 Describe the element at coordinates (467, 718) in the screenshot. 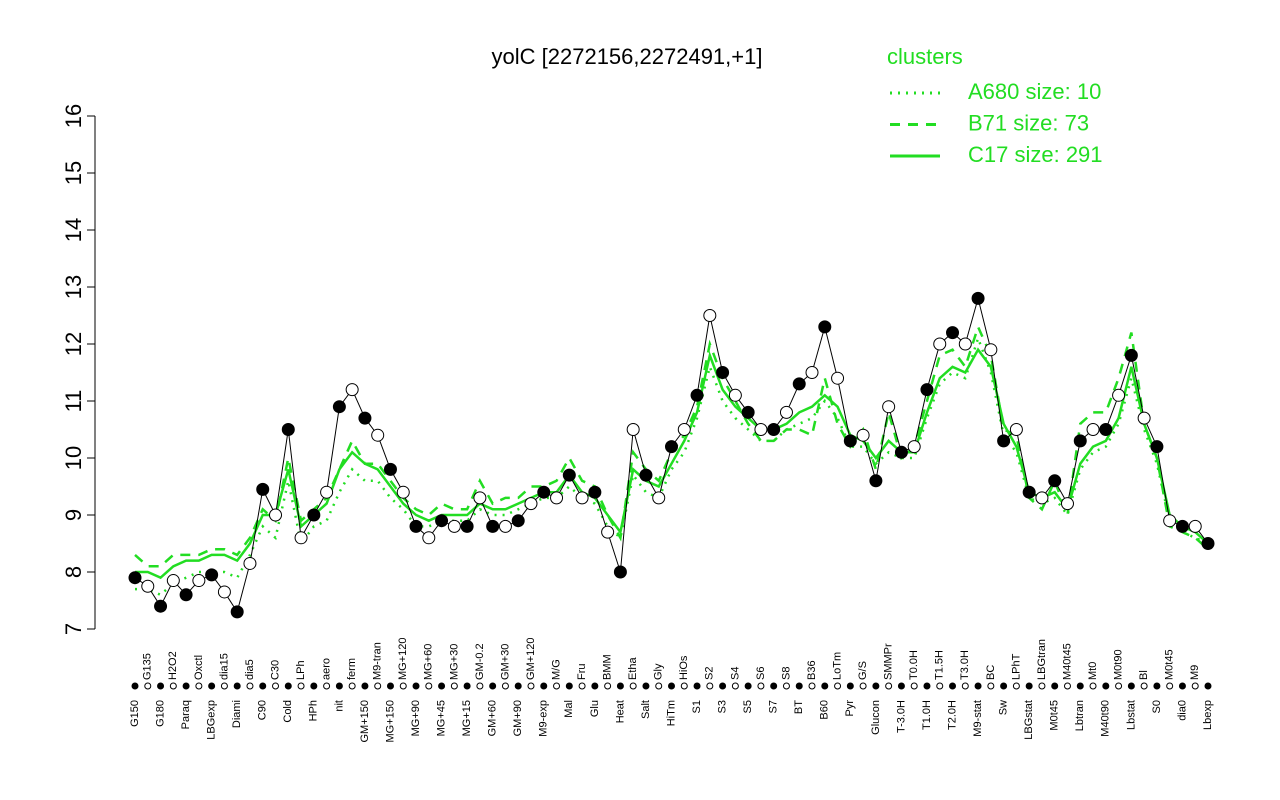

I see `x-tick-label: MG+15` at that location.